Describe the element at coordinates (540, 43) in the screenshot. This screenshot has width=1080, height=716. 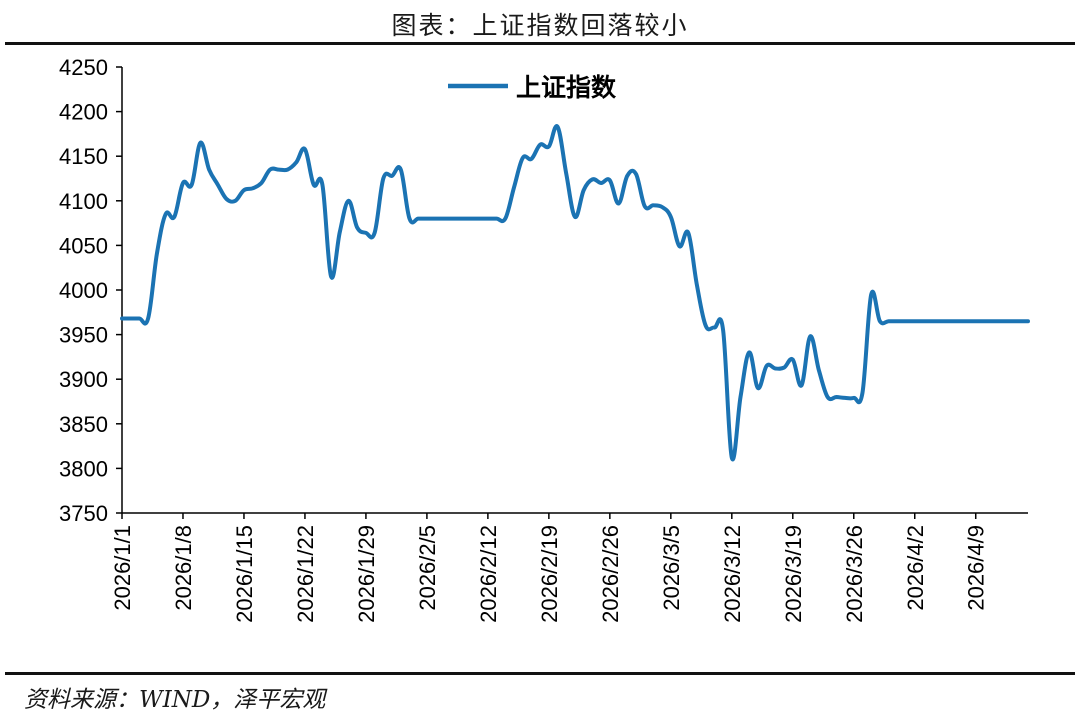
I see `top-rule` at that location.